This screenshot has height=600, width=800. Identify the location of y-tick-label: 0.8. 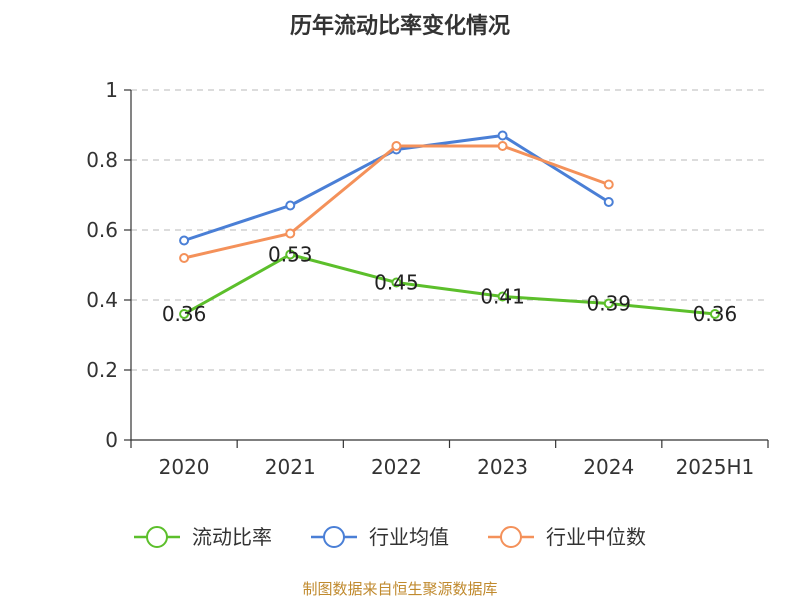
(102, 160).